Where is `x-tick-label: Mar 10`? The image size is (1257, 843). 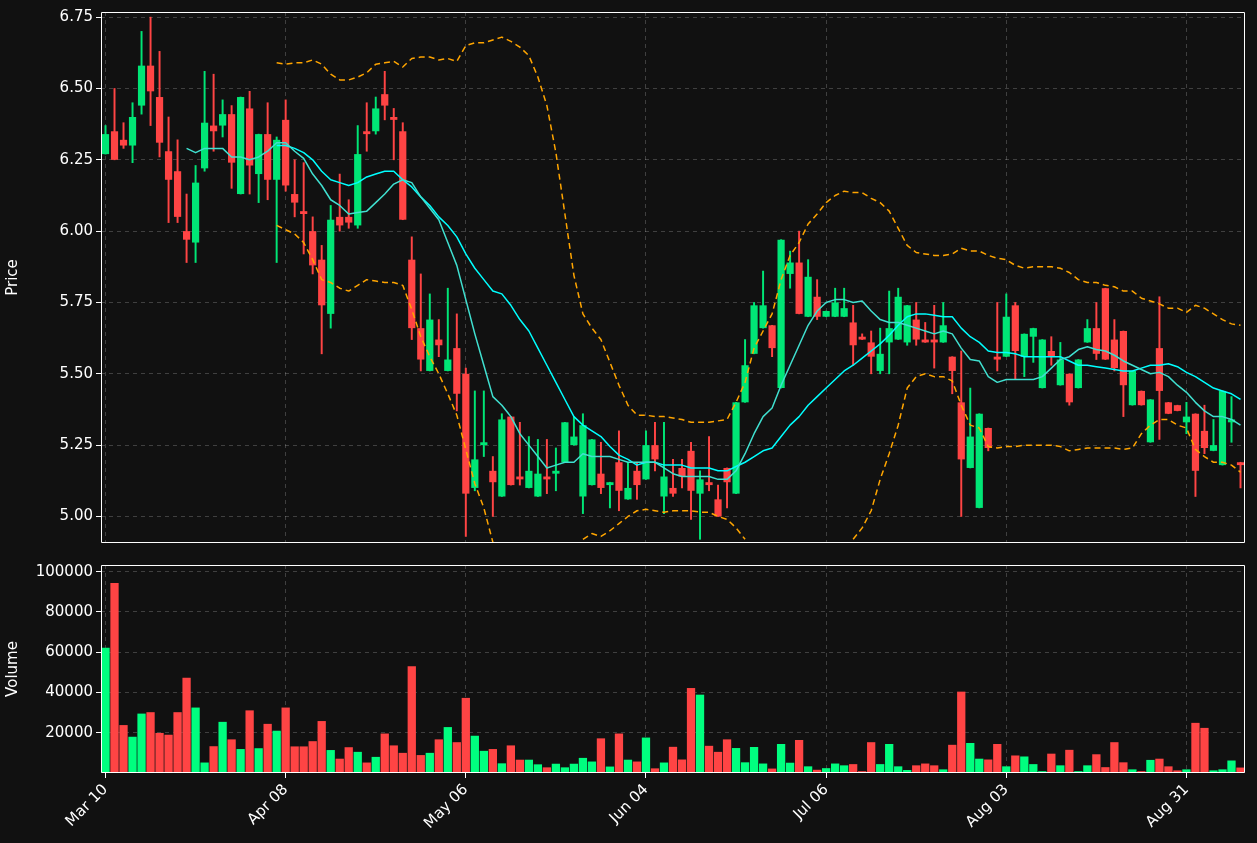
x-tick-label: Mar 10 is located at coordinates (86, 805).